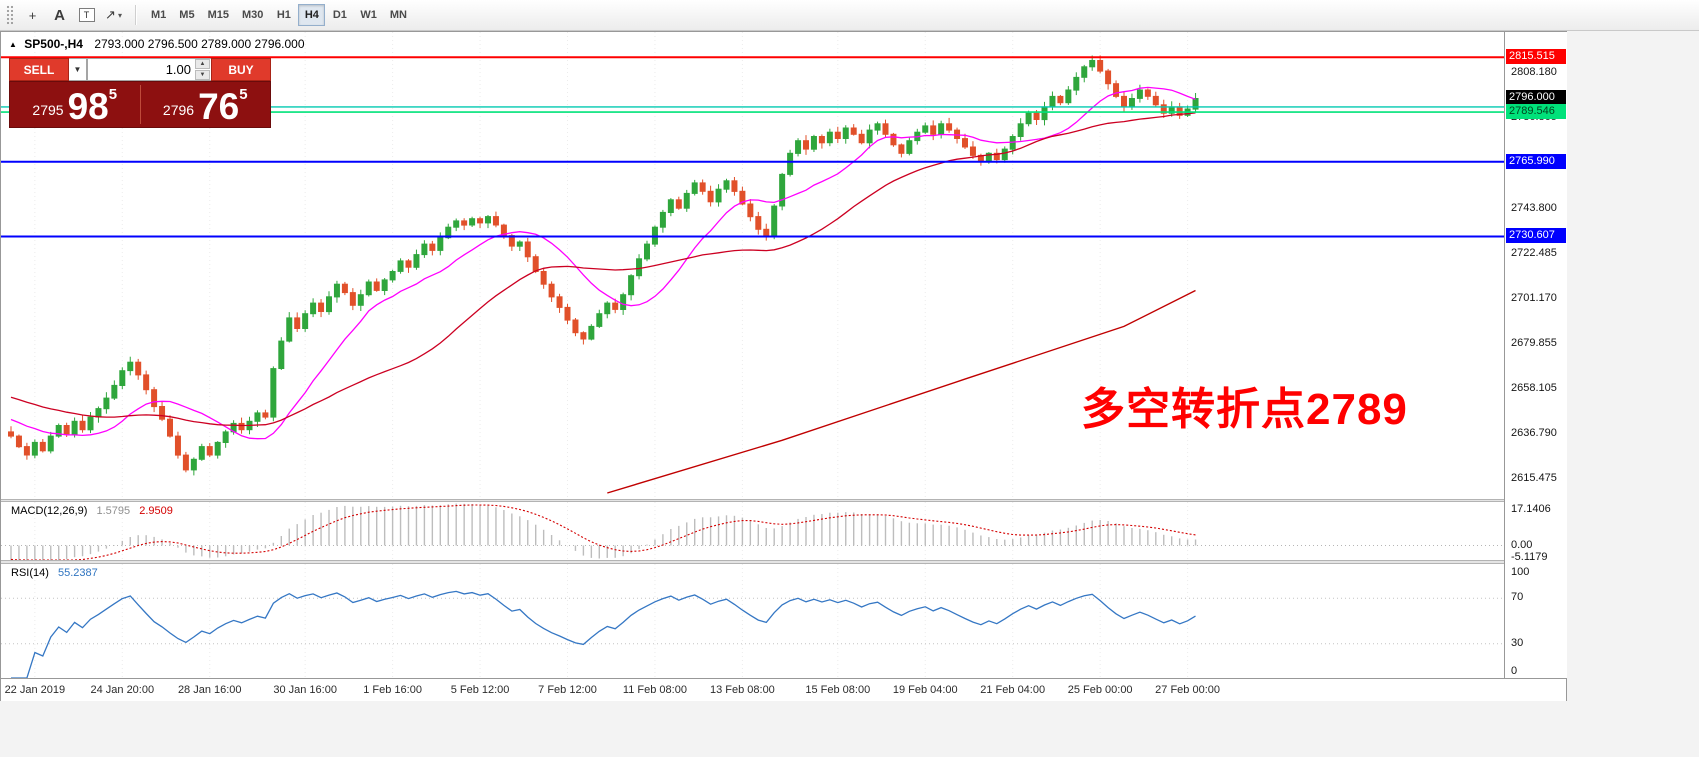 Image resolution: width=1699 pixels, height=757 pixels. What do you see at coordinates (398, 15) in the screenshot?
I see `timeframe-button-MN: MN` at bounding box center [398, 15].